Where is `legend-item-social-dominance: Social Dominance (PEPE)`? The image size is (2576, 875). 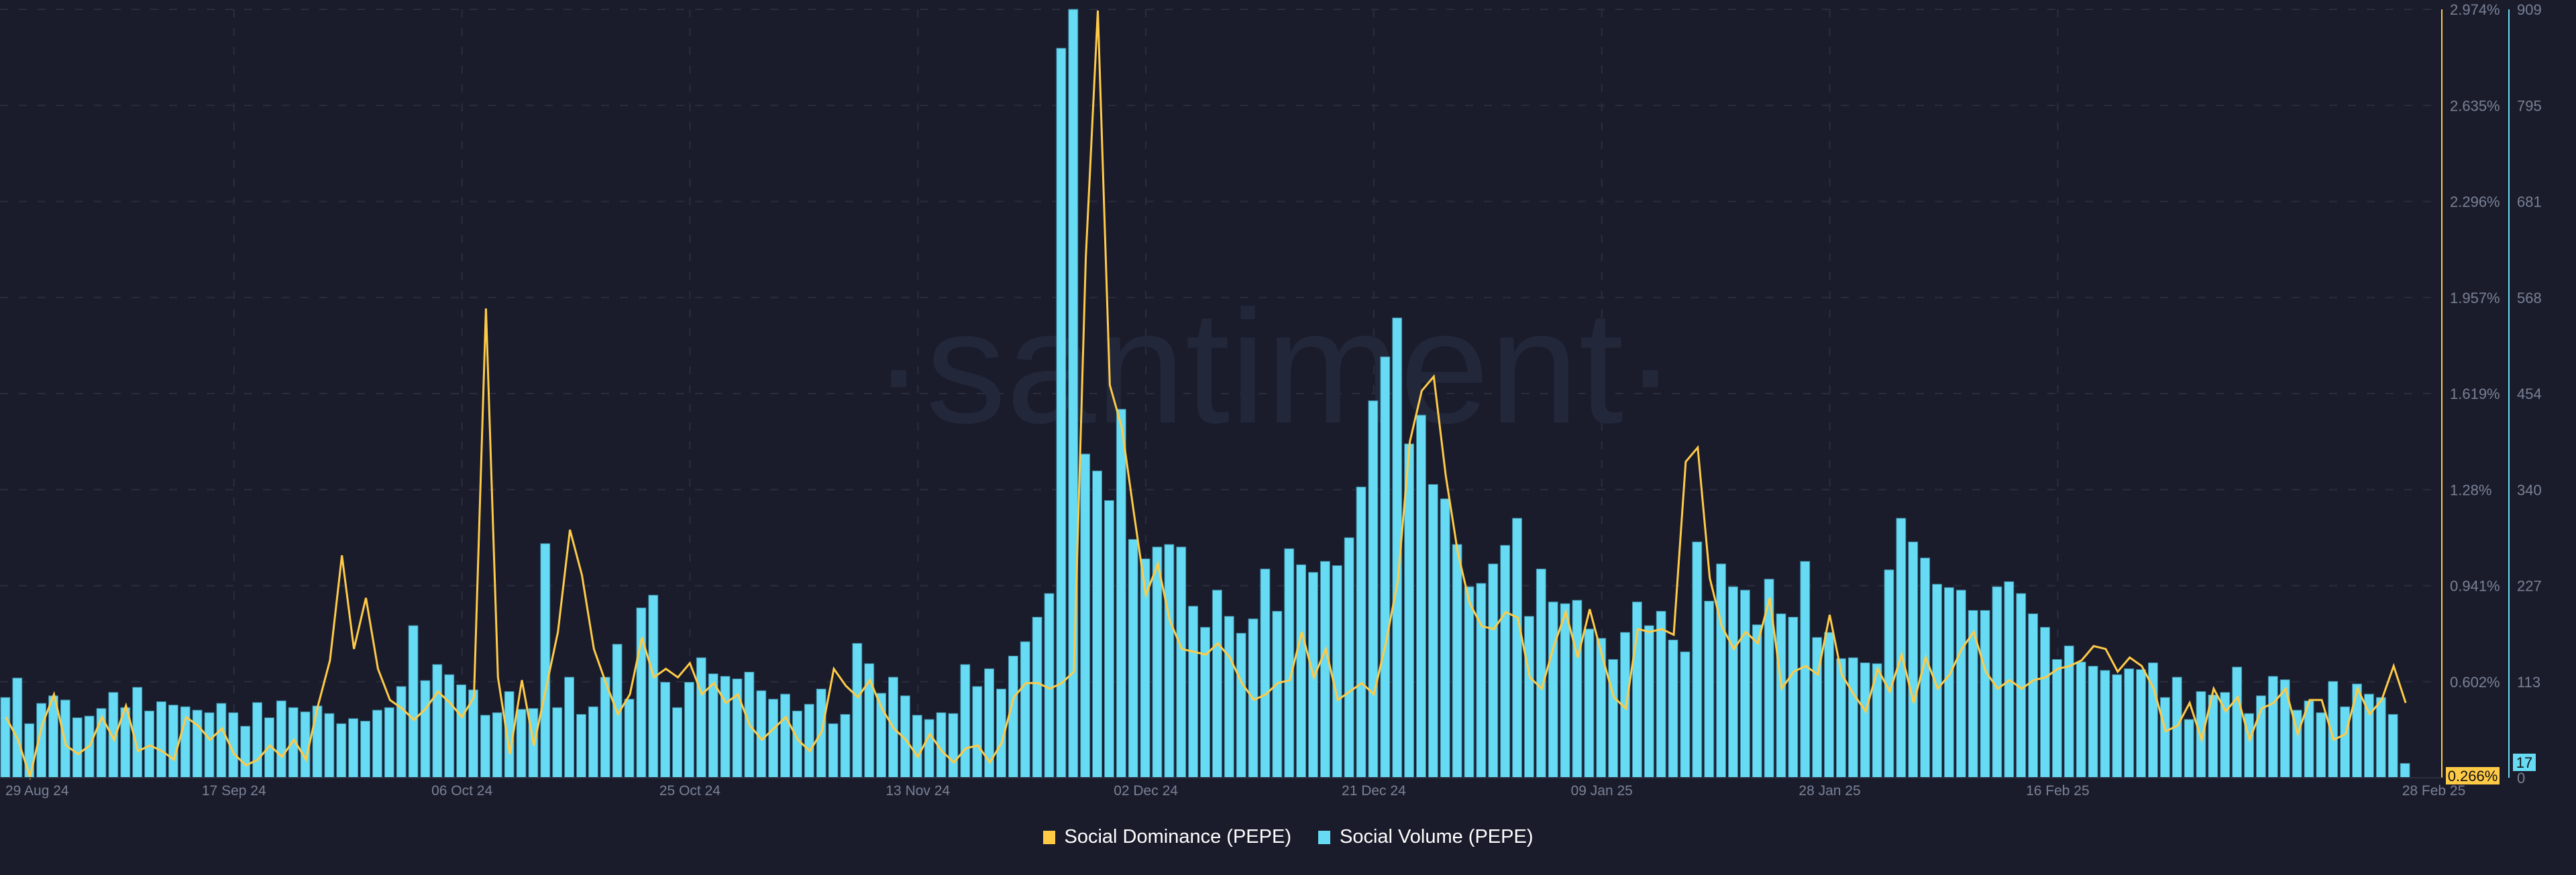
legend-item-social-dominance: Social Dominance (PEPE) is located at coordinates (1166, 837).